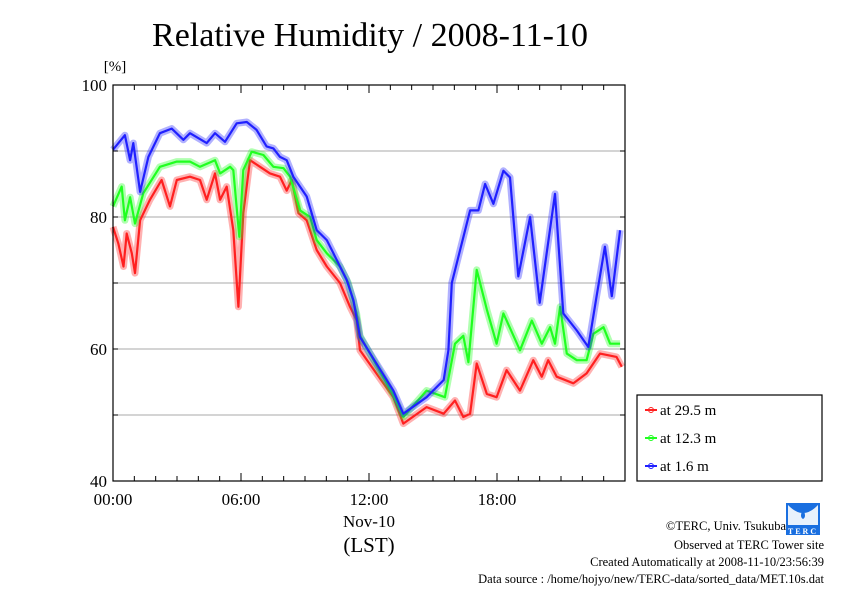  Describe the element at coordinates (497, 499) in the screenshot. I see `x-tick-label: 18:00` at that location.